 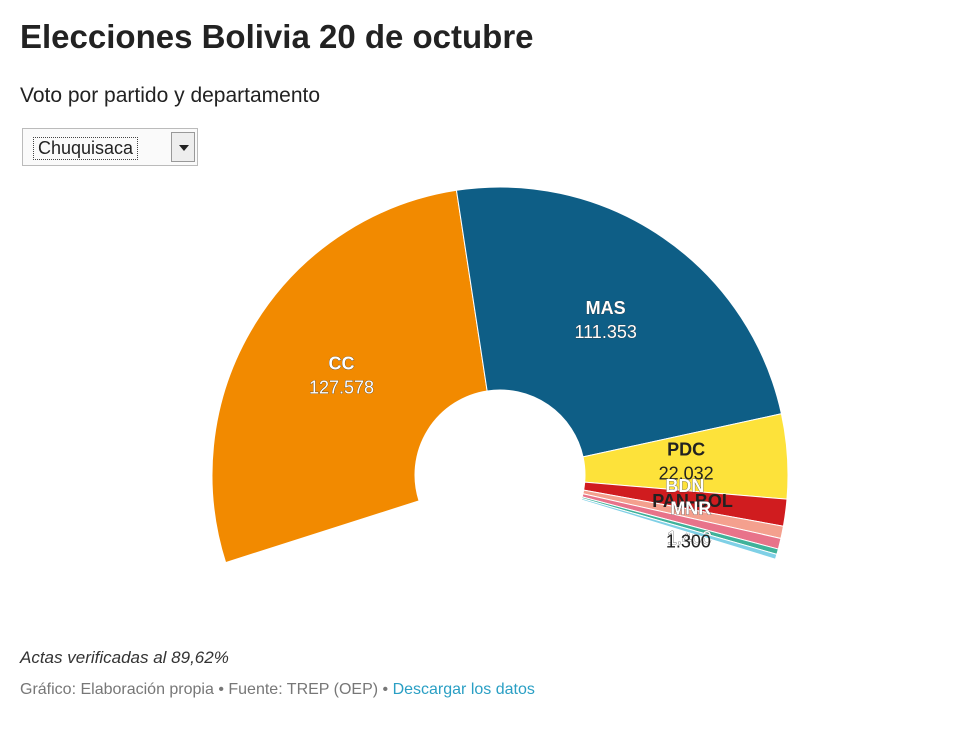 What do you see at coordinates (341, 387) in the screenshot?
I see `slice-value: 127.578` at bounding box center [341, 387].